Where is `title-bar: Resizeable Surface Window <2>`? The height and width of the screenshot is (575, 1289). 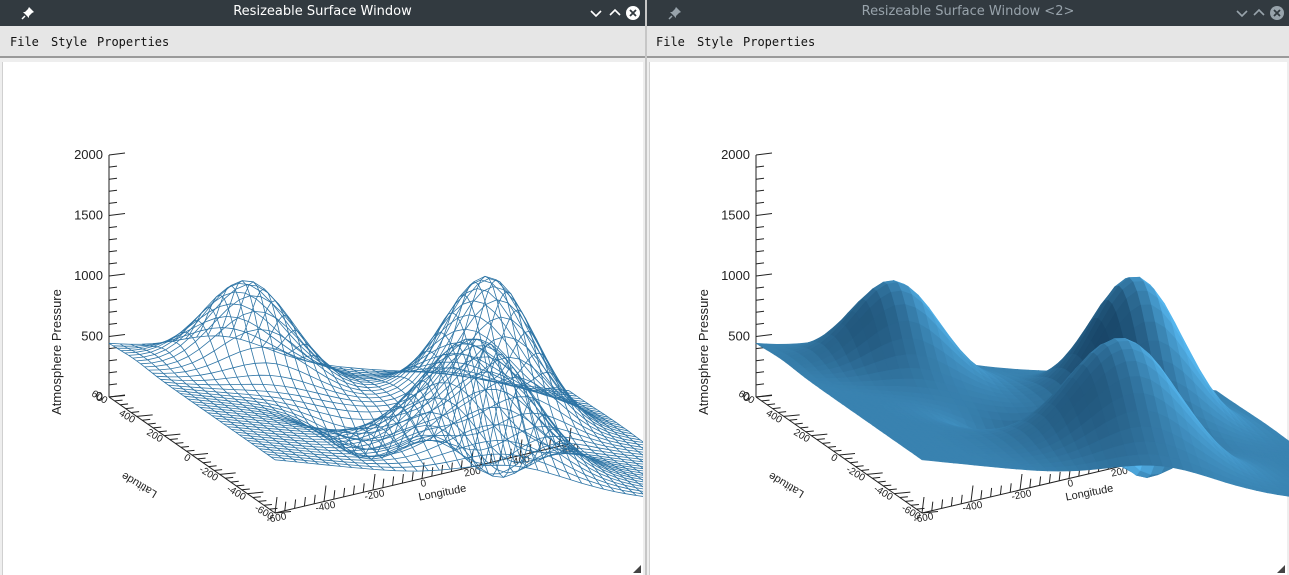 title-bar: Resizeable Surface Window <2> is located at coordinates (968, 13).